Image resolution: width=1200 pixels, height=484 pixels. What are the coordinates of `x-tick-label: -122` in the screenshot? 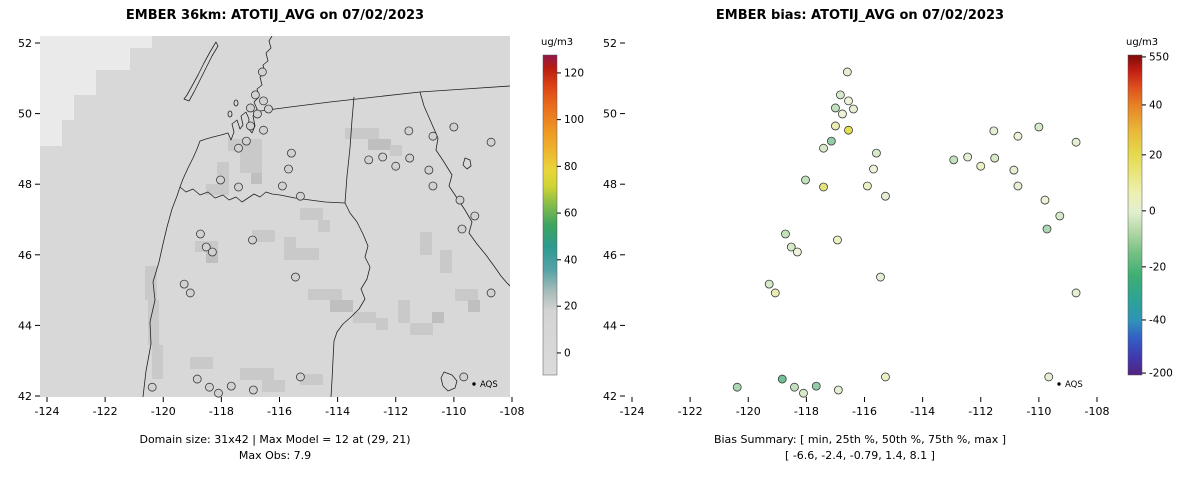 It's located at (105, 411).